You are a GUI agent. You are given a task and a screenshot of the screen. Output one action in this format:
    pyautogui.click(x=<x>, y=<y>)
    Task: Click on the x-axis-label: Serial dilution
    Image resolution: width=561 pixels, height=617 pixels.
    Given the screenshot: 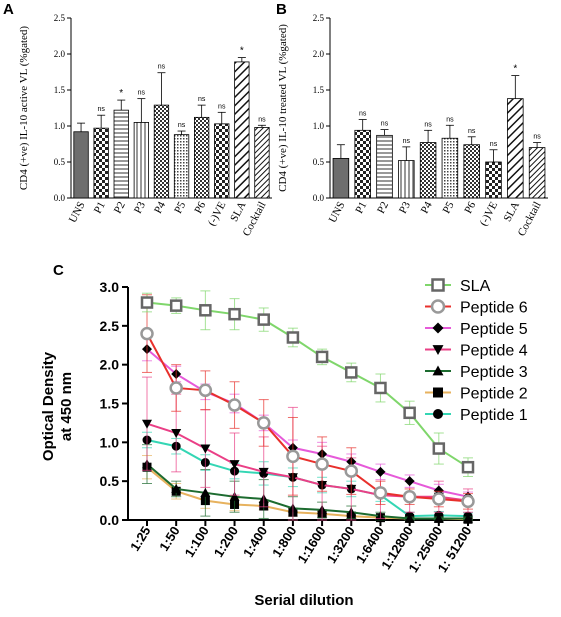 What is the action you would take?
    pyautogui.click(x=303, y=600)
    